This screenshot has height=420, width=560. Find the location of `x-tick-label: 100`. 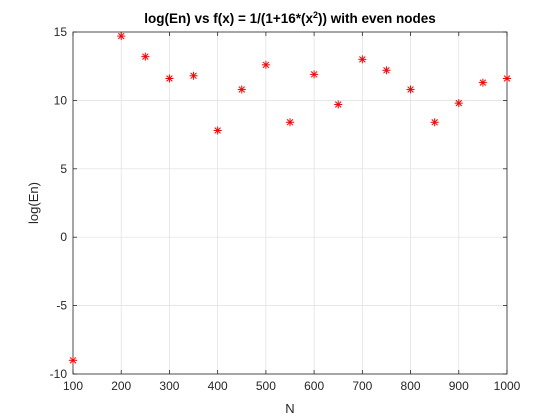

x-tick-label: 100 is located at coordinates (73, 386).